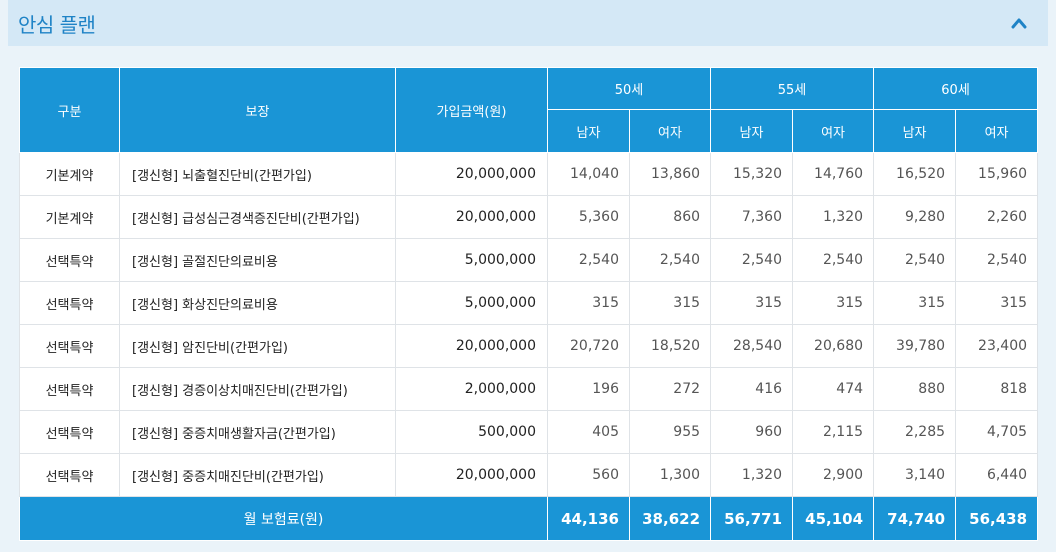 Image resolution: width=1056 pixels, height=552 pixels. I want to click on collapse-button, so click(1019, 23).